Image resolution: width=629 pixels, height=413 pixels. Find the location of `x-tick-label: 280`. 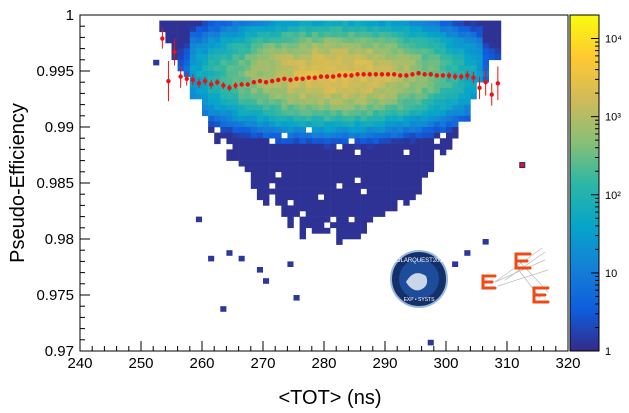

x-tick-label: 280 is located at coordinates (323, 363).